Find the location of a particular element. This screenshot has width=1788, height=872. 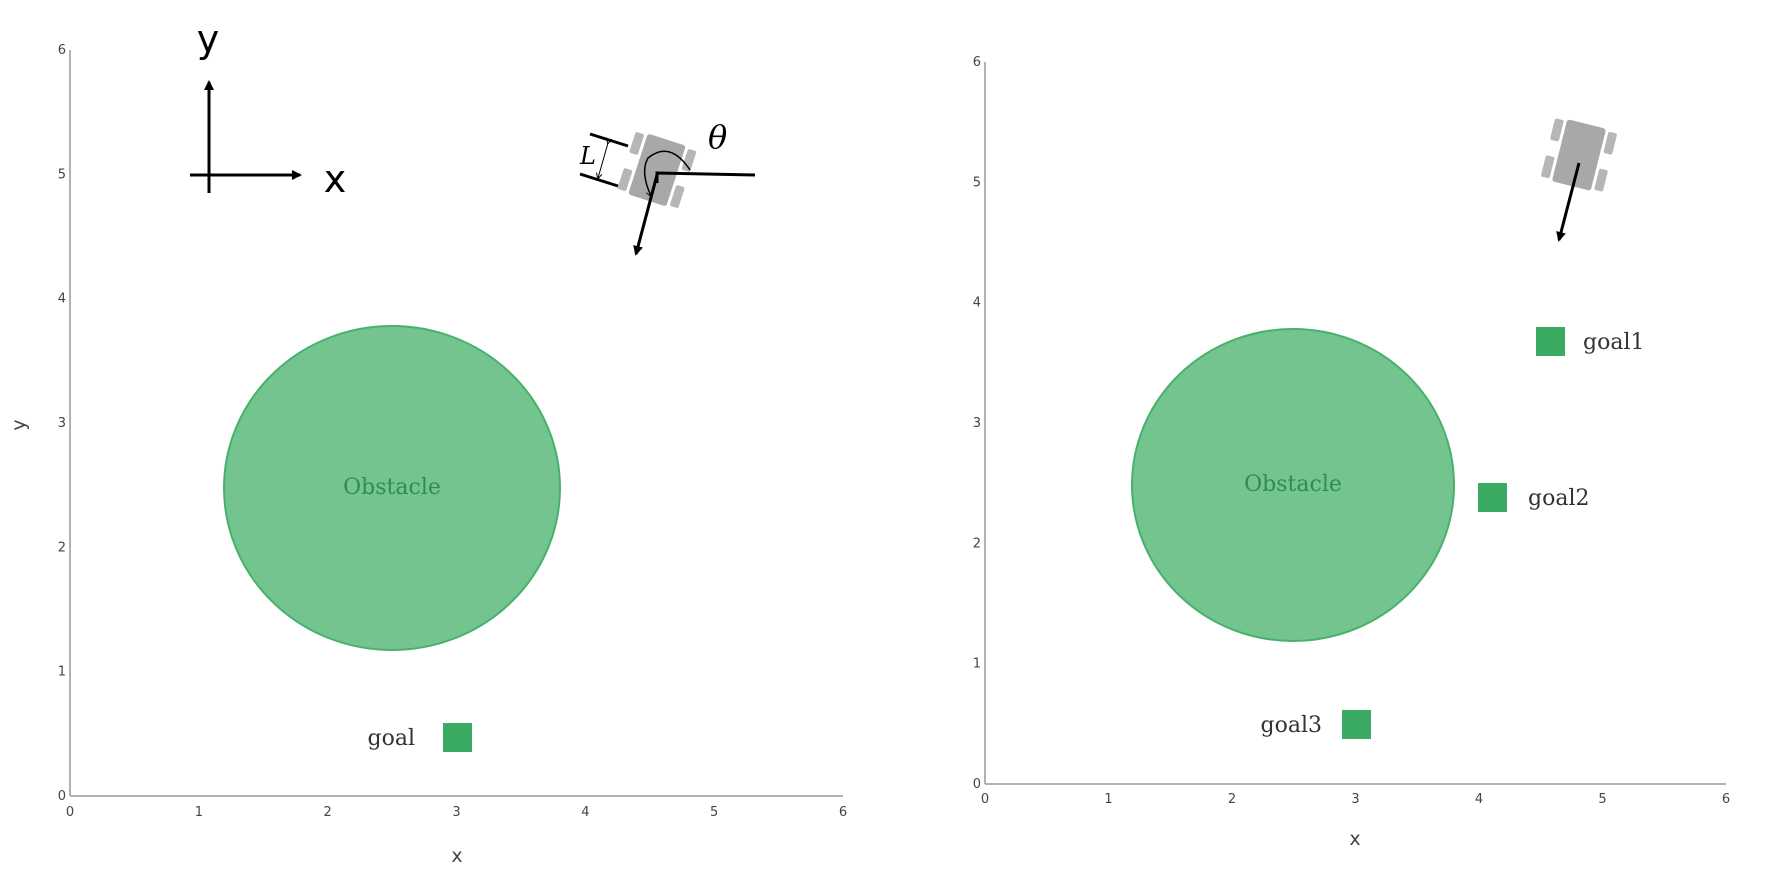

right-y-tick-label: 6 is located at coordinates (977, 62).